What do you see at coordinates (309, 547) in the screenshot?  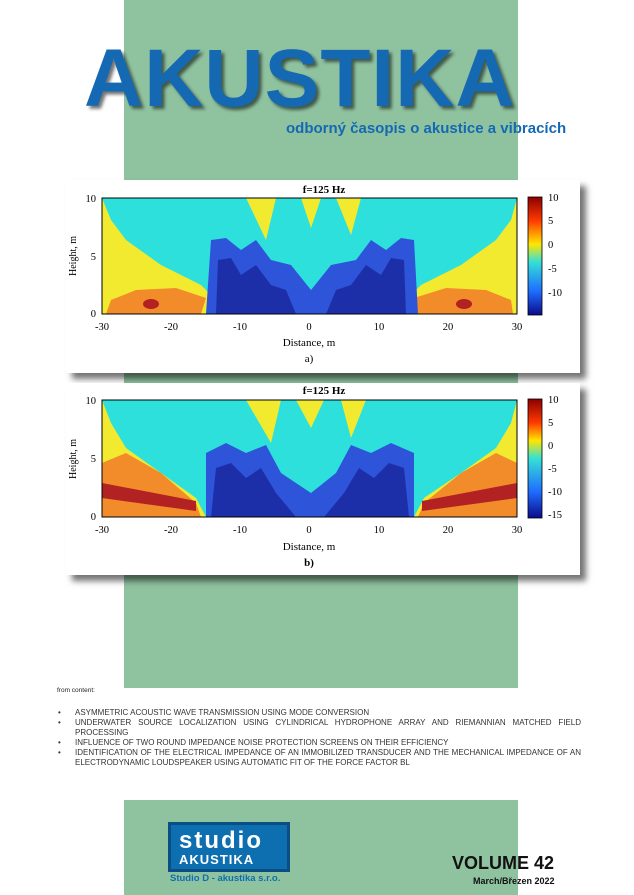 I see `plot-b-xlabel: Distance, m` at bounding box center [309, 547].